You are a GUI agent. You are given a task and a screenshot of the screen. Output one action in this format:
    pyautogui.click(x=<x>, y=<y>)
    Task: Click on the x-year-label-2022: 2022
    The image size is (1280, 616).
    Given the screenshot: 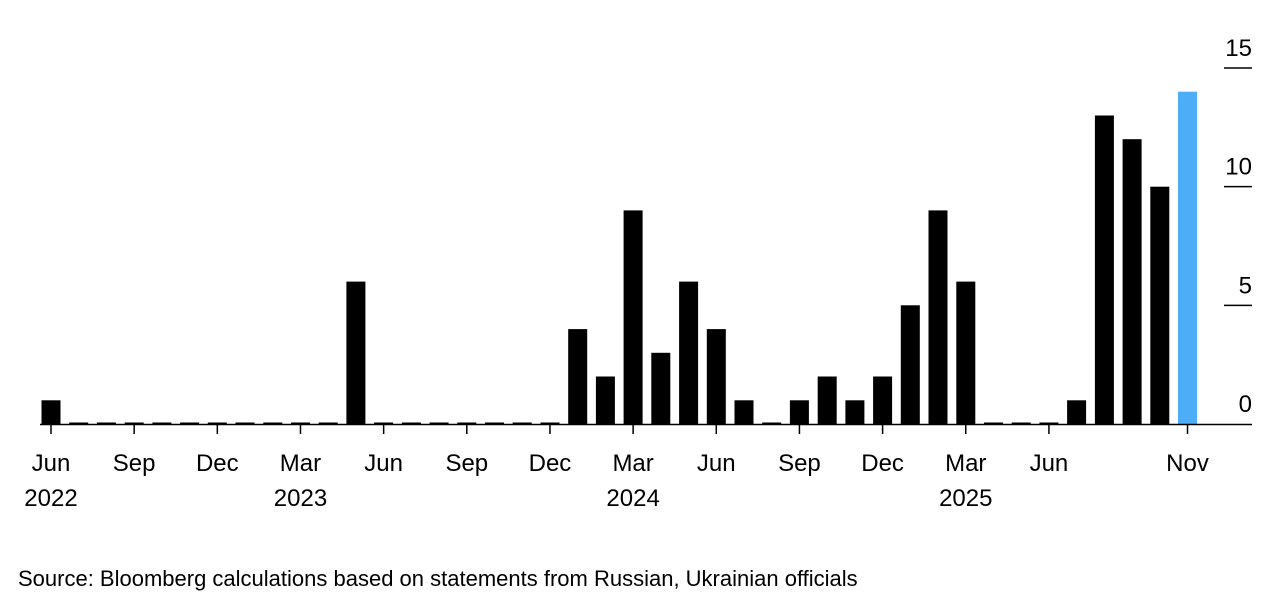 What is the action you would take?
    pyautogui.click(x=50, y=498)
    